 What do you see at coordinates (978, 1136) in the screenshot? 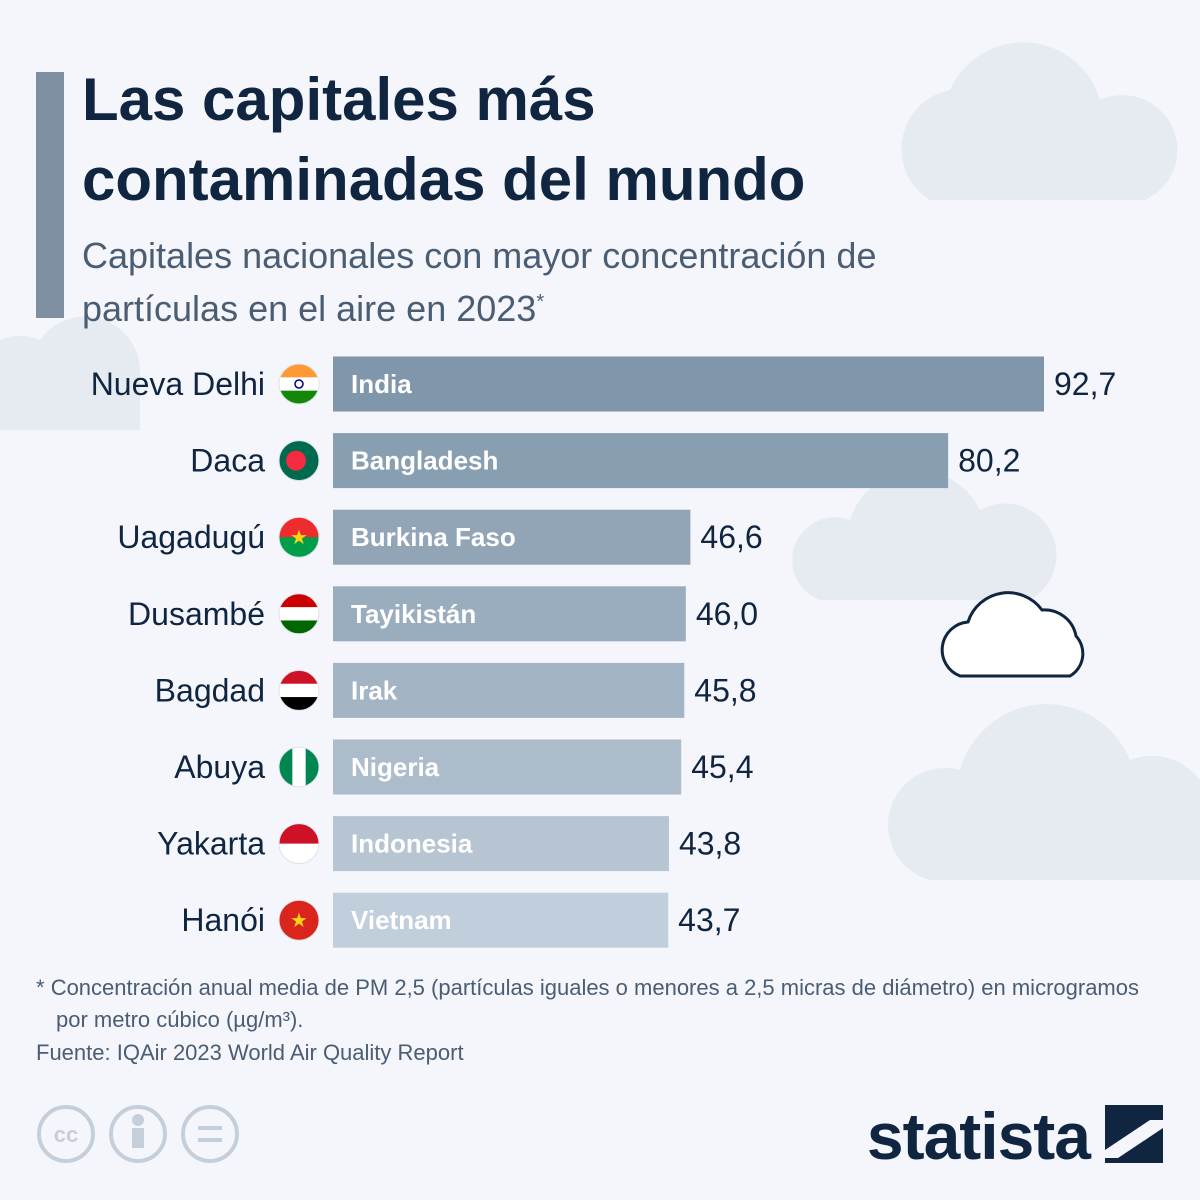
I see `logo: statista` at bounding box center [978, 1136].